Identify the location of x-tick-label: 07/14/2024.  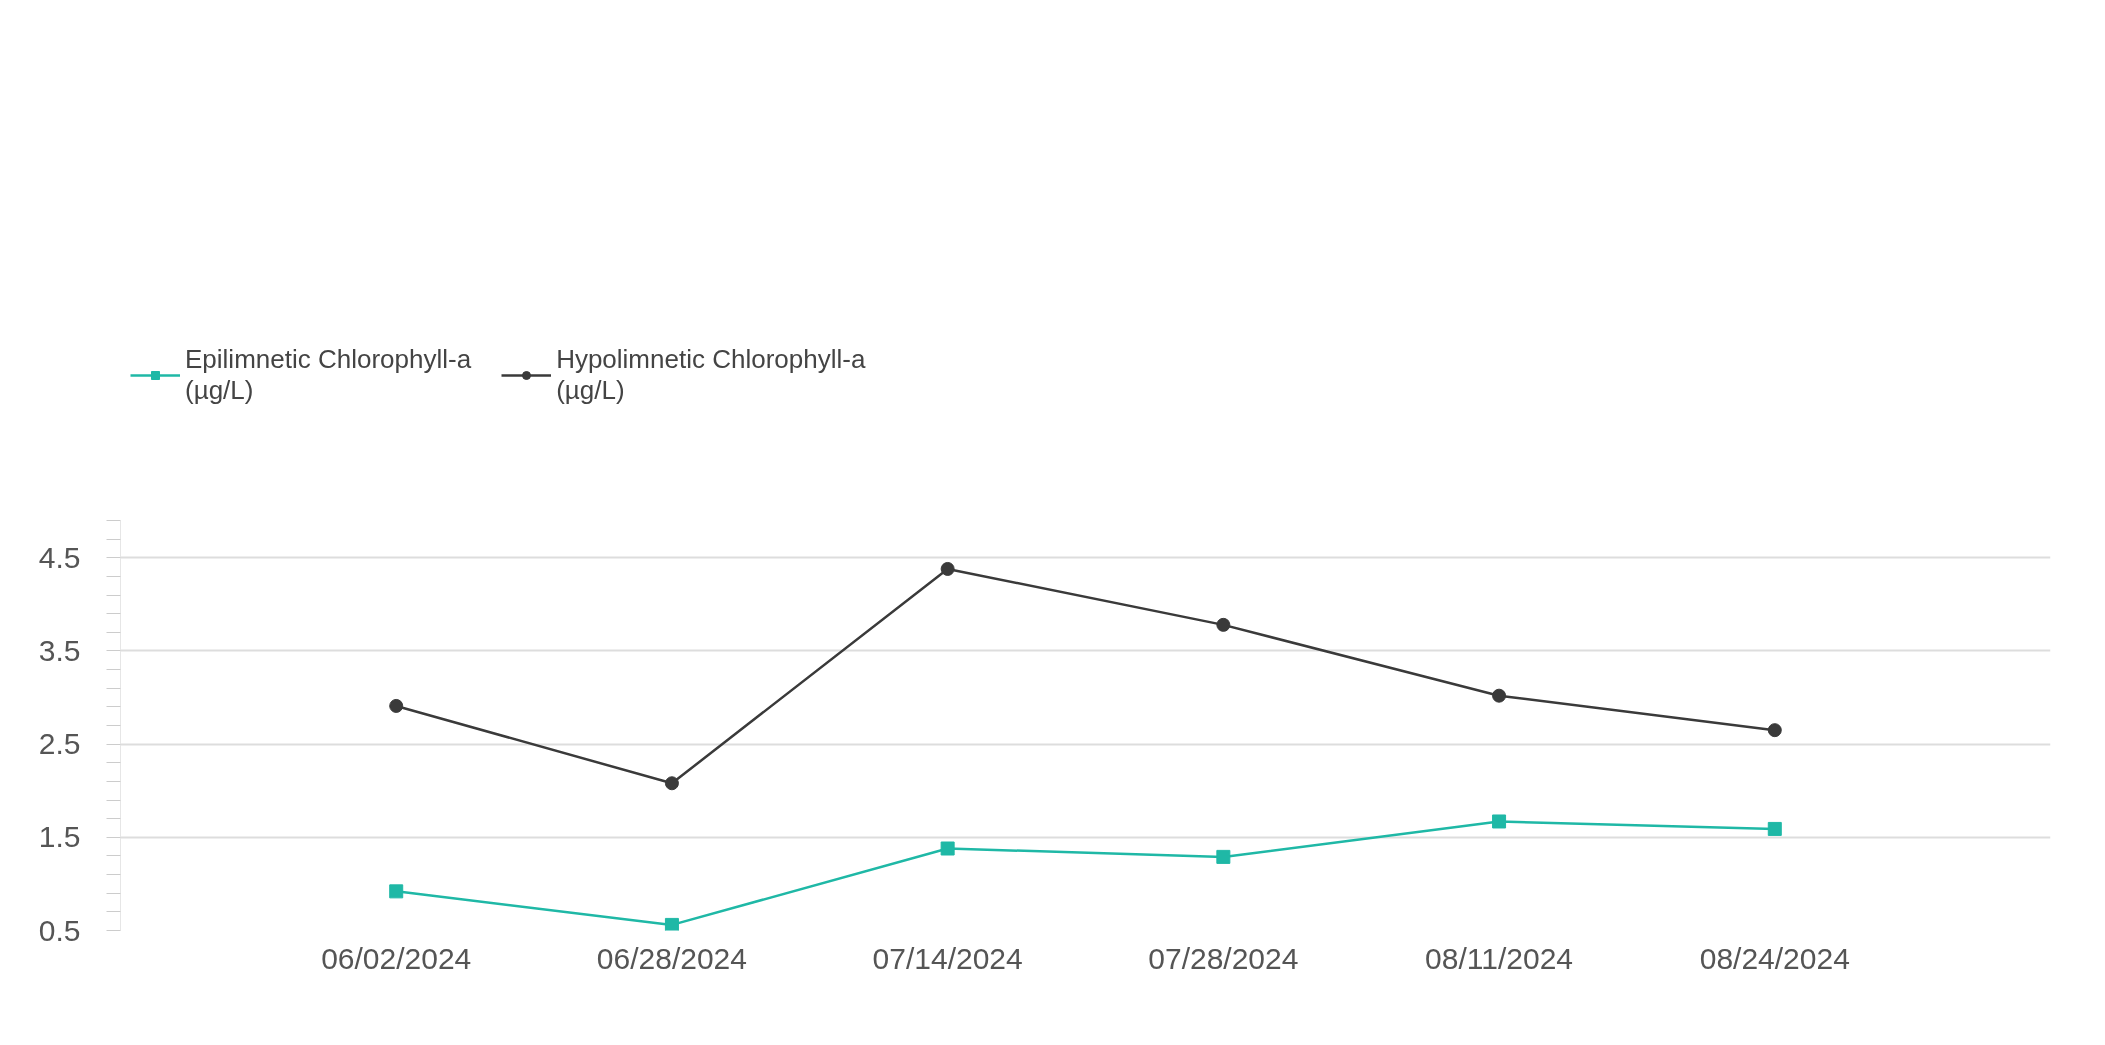
(947, 958).